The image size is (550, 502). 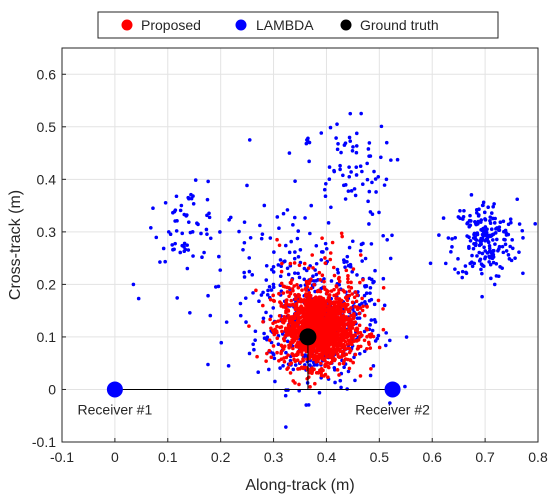 What do you see at coordinates (47, 337) in the screenshot?
I see `y-tick-label: 0.1` at bounding box center [47, 337].